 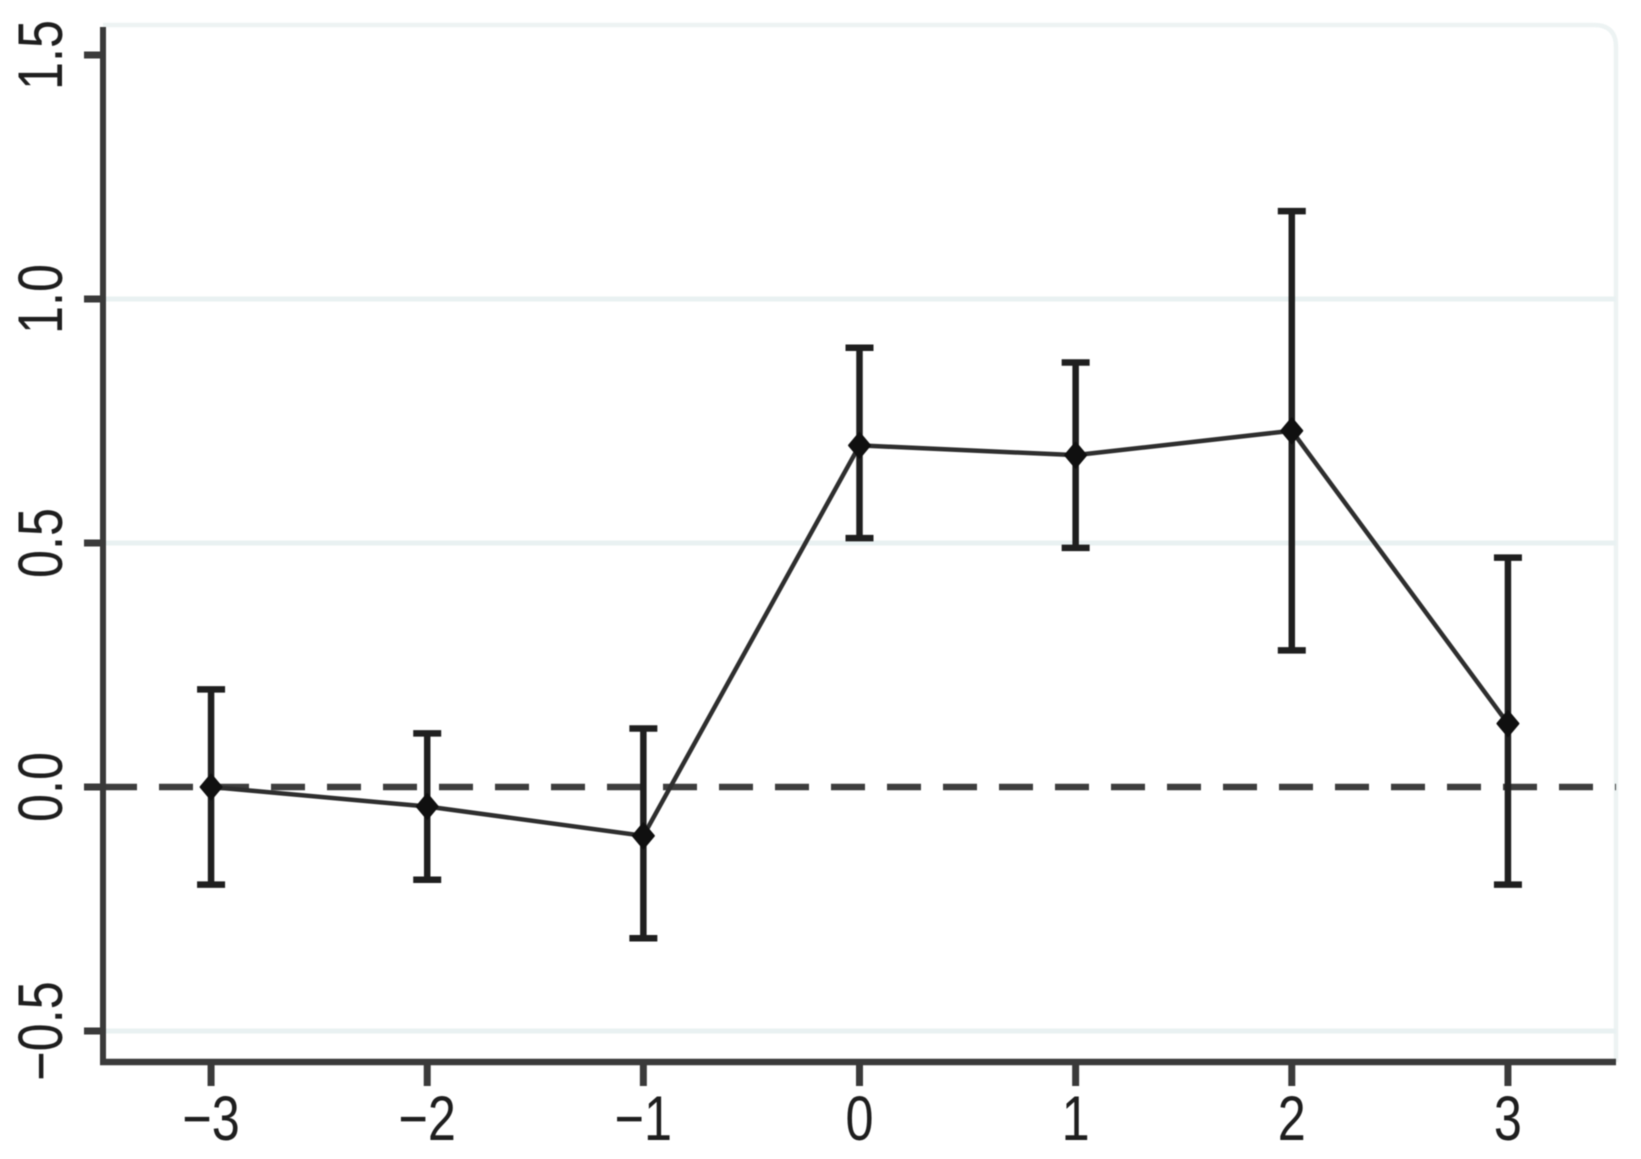 What do you see at coordinates (1292, 1119) in the screenshot?
I see `x-tick-label: 2` at bounding box center [1292, 1119].